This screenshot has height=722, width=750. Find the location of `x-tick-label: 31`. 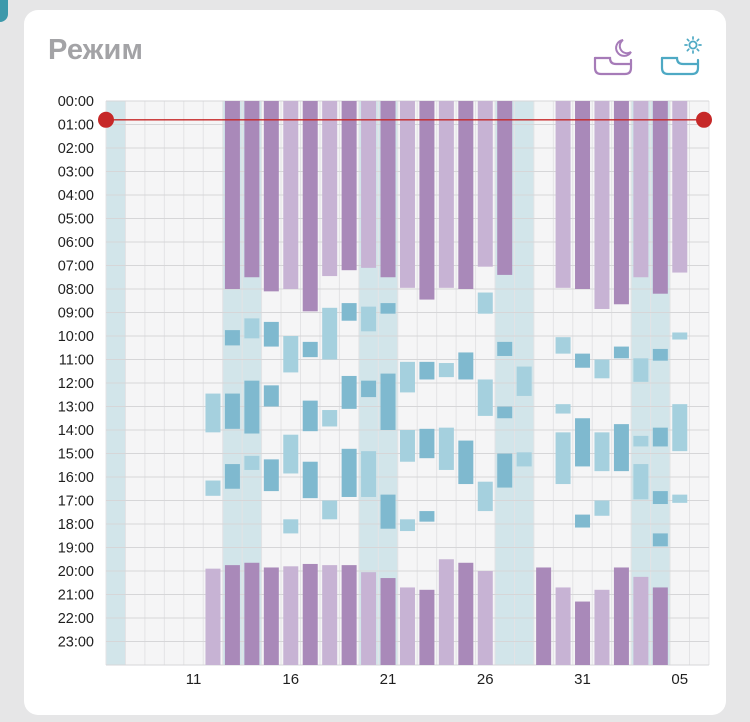

x-tick-label: 31 is located at coordinates (582, 679).